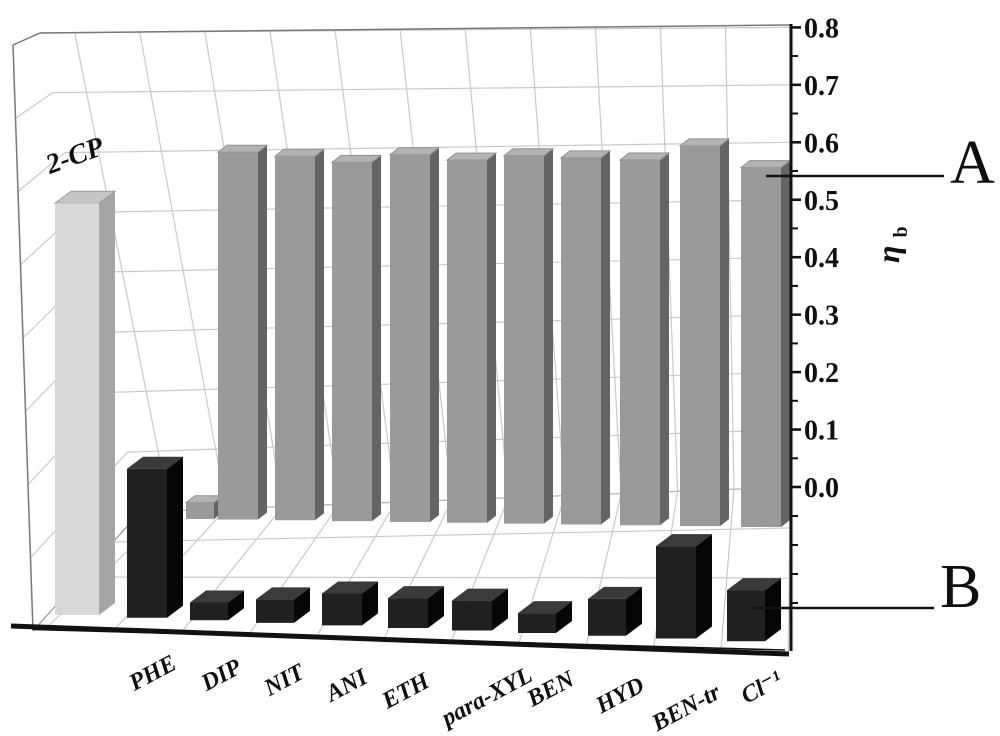 Image resolution: width=1000 pixels, height=736 pixels. What do you see at coordinates (644, 156) in the screenshot?
I see `bar-back-HYD-top-face` at bounding box center [644, 156].